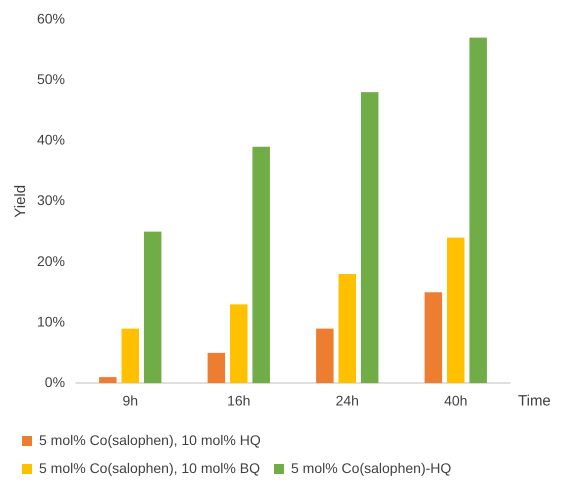 Image resolution: width=563 pixels, height=494 pixels. I want to click on x-tick-label: 9h, so click(130, 400).